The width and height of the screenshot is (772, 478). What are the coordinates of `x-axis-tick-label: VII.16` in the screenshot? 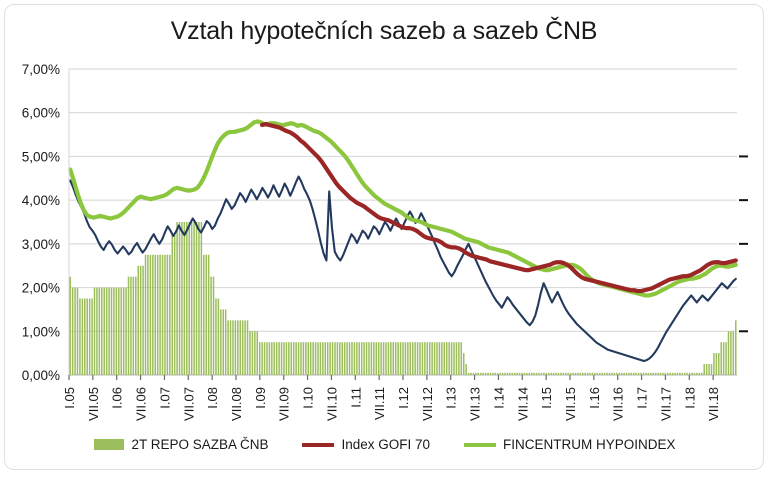 It's located at (618, 404).